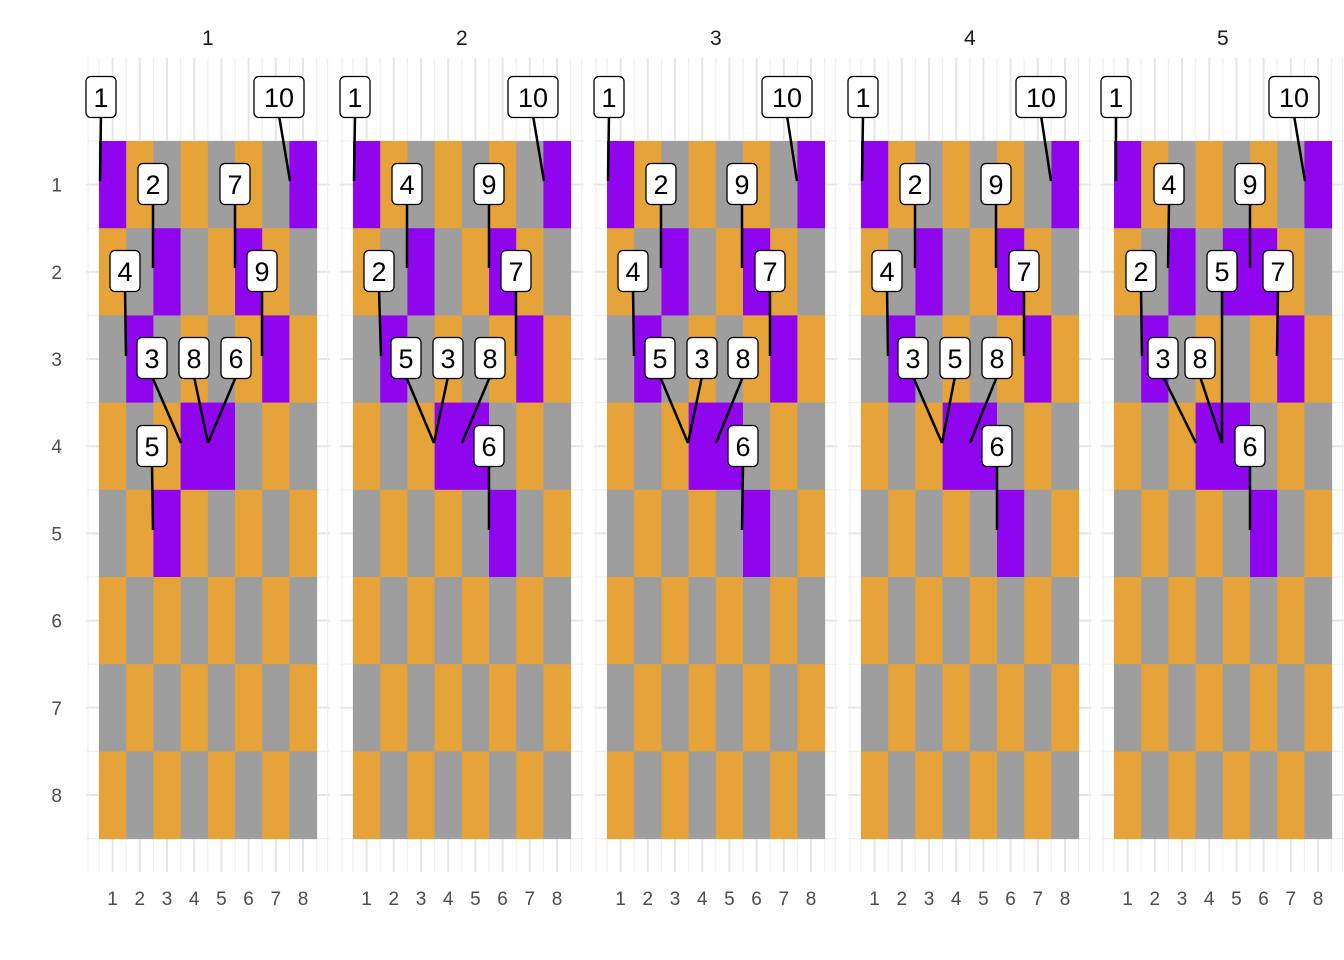  Describe the element at coordinates (56, 447) in the screenshot. I see `y-tick-label: 4` at that location.